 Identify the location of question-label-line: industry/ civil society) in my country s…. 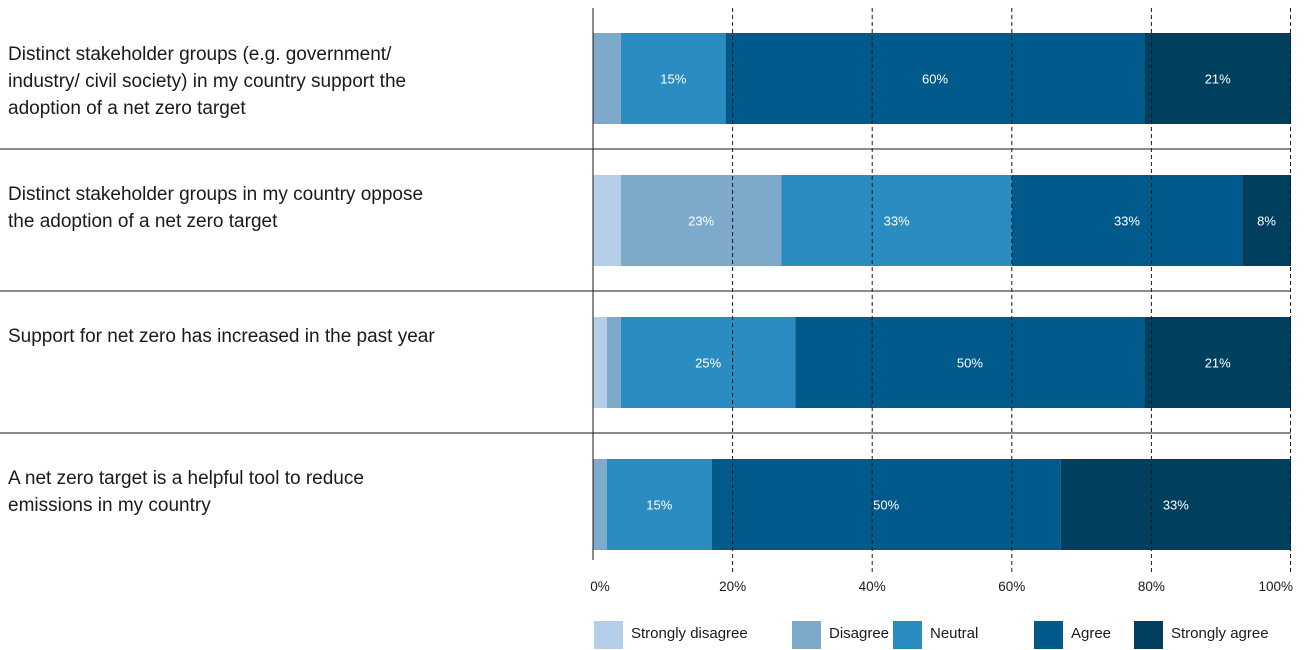
(207, 81).